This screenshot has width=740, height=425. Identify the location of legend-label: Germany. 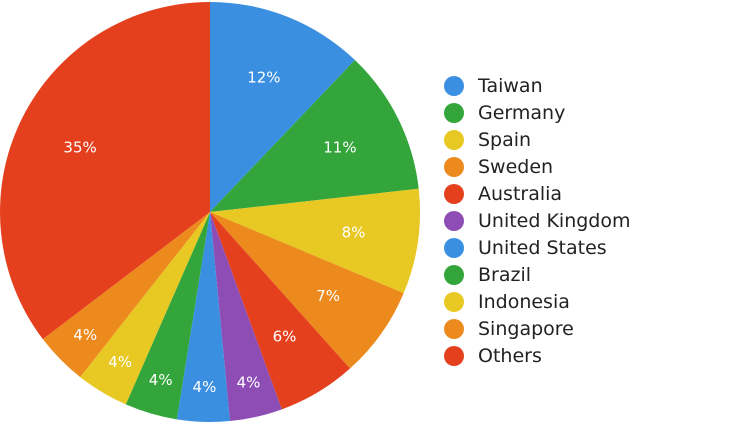
(522, 112).